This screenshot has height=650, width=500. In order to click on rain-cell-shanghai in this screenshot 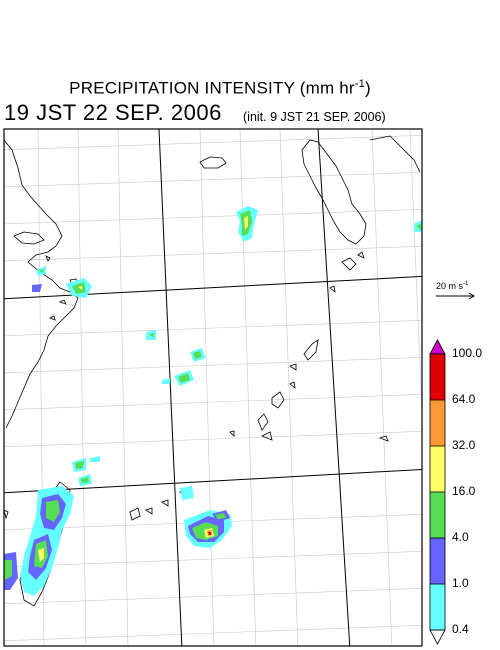, I will do `click(41, 271)`.